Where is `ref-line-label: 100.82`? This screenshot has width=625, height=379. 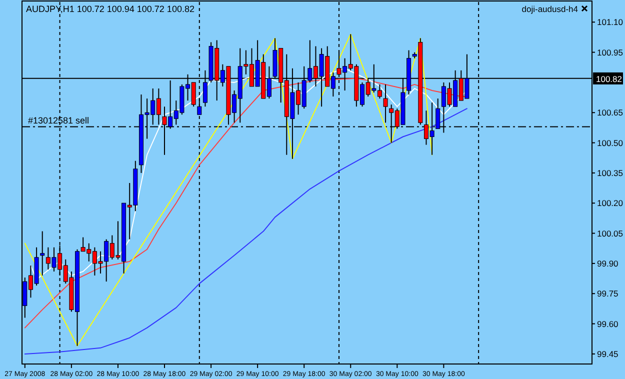
ref-line-label: 100.82 is located at coordinates (609, 79).